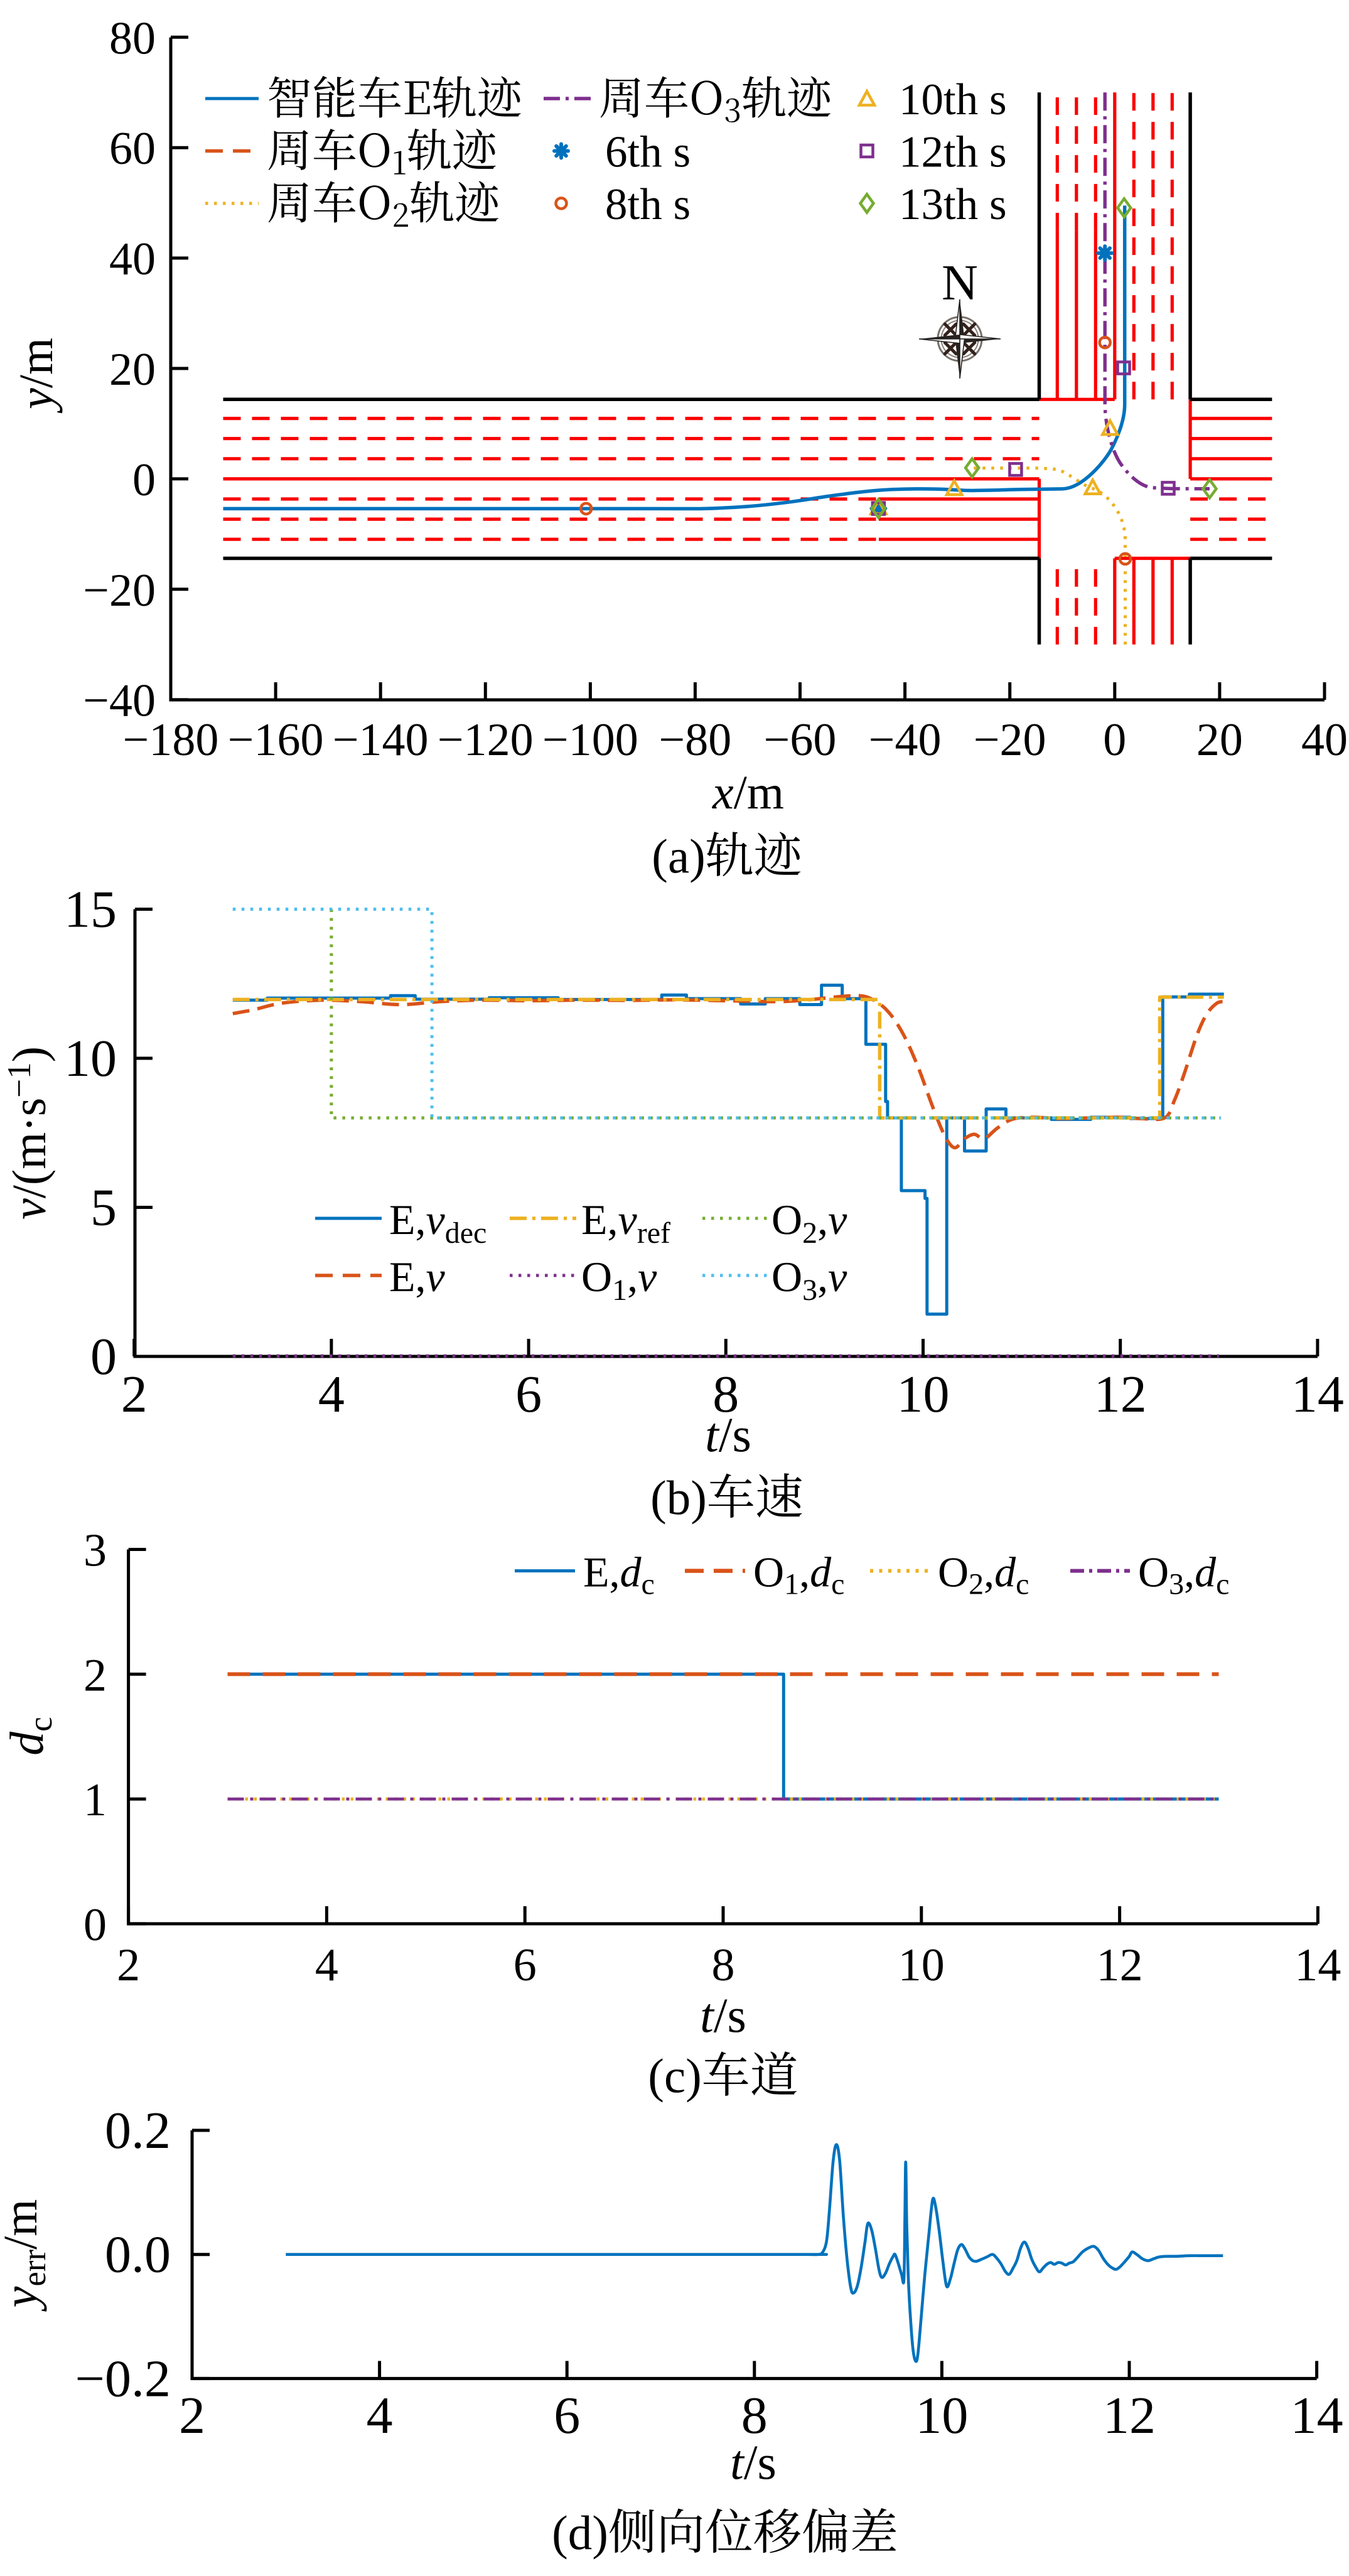  What do you see at coordinates (619, 1280) in the screenshot?
I see `svg-text: O1,v` at bounding box center [619, 1280].